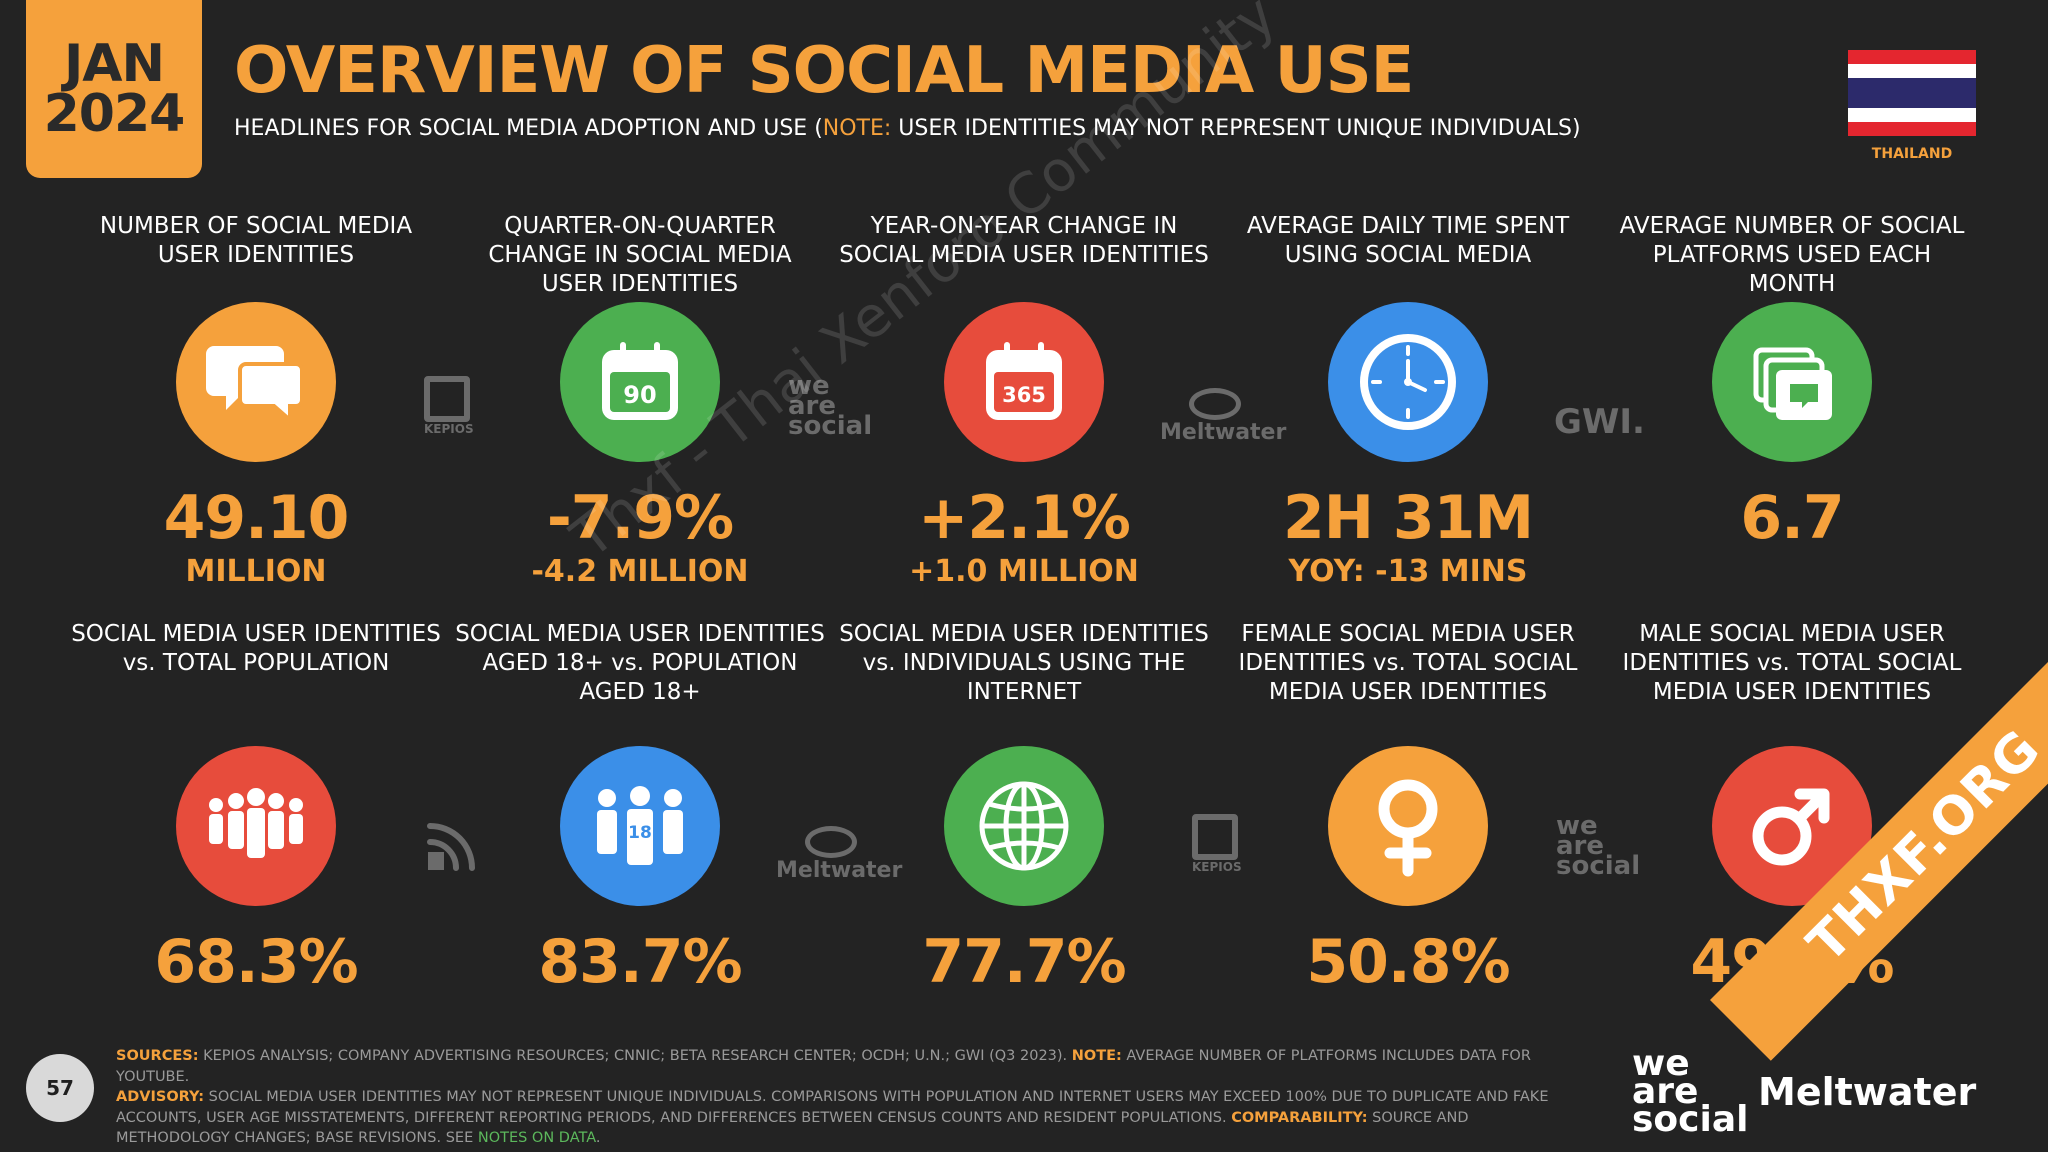 The image size is (2048, 1152). Describe the element at coordinates (1408, 826) in the screenshot. I see `female-symbol-icon` at that location.